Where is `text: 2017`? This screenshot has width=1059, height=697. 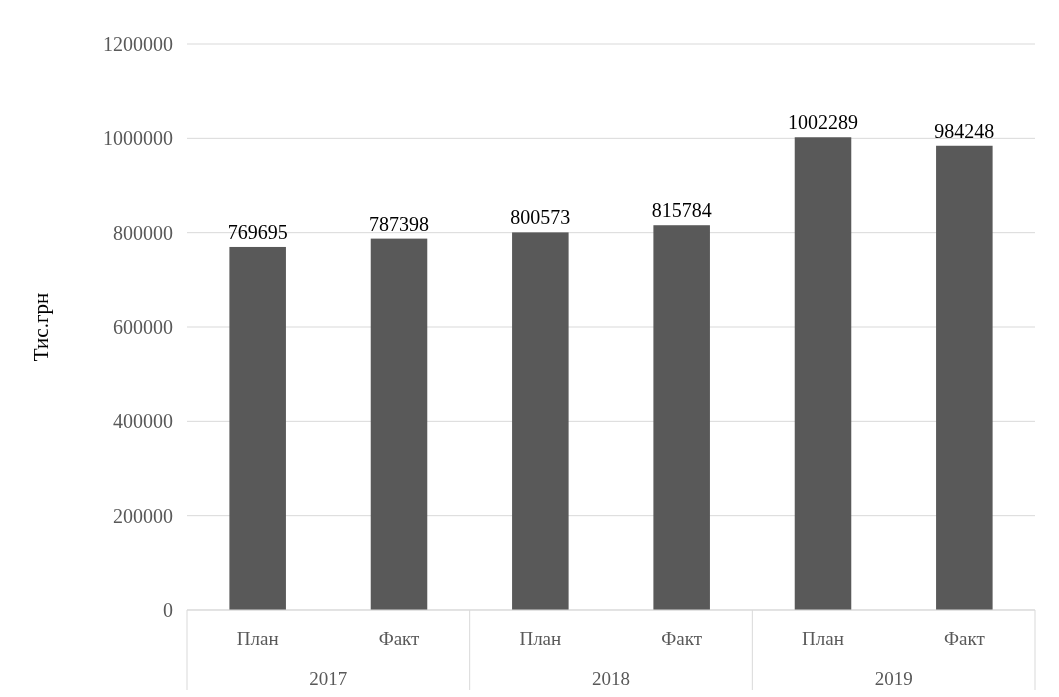 text: 2017 is located at coordinates (328, 678).